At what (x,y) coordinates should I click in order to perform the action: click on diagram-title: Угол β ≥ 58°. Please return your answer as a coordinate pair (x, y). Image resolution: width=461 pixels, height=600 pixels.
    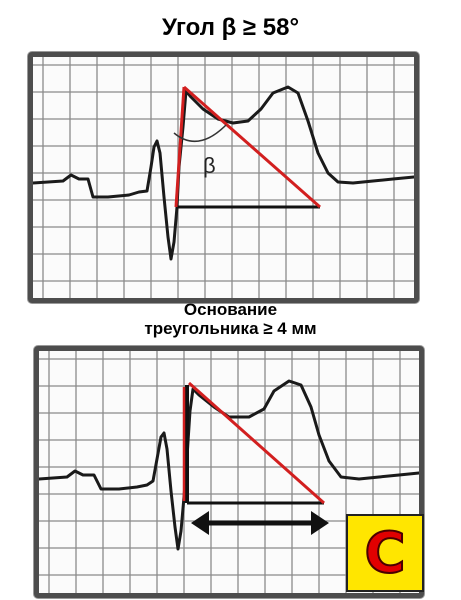
    Looking at the image, I should click on (230, 27).